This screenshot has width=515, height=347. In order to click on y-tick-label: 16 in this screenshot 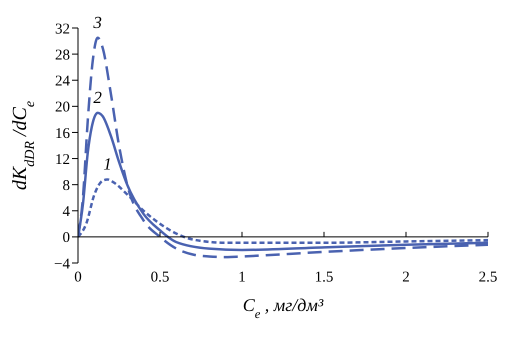, I will do `click(62, 134)`.